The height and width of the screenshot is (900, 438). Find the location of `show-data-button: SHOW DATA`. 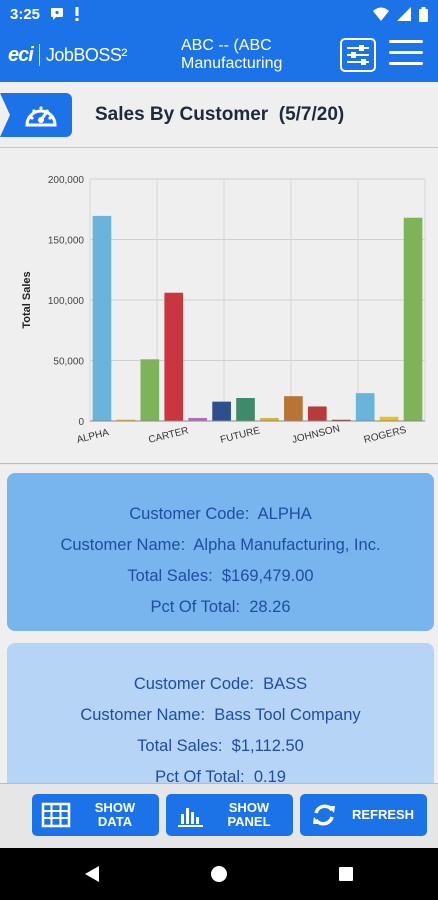

show-data-button: SHOW DATA is located at coordinates (95, 815).